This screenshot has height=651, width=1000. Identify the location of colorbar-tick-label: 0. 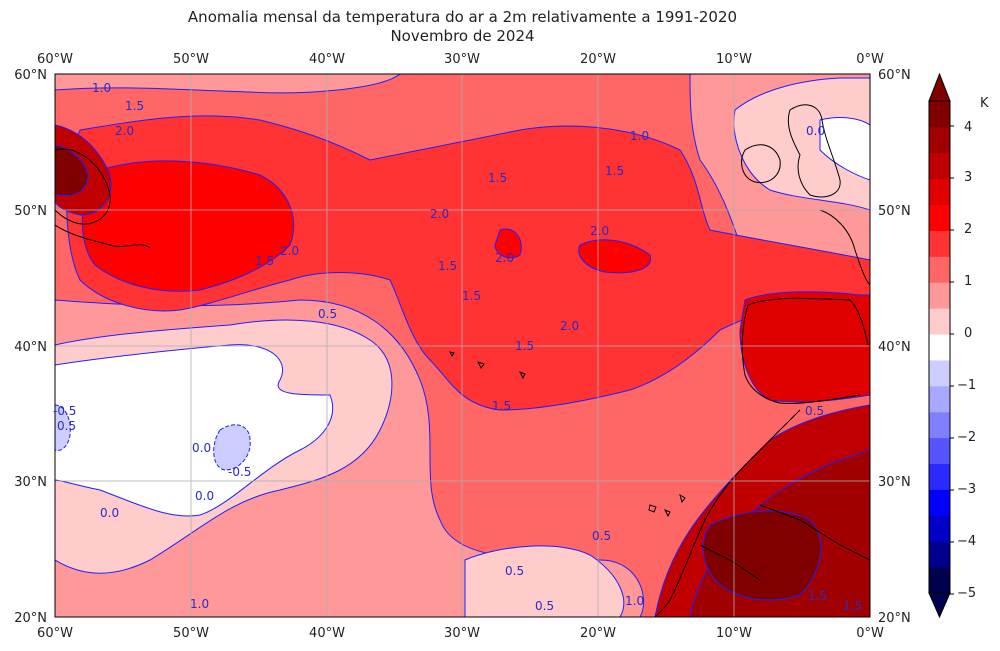
(968, 333).